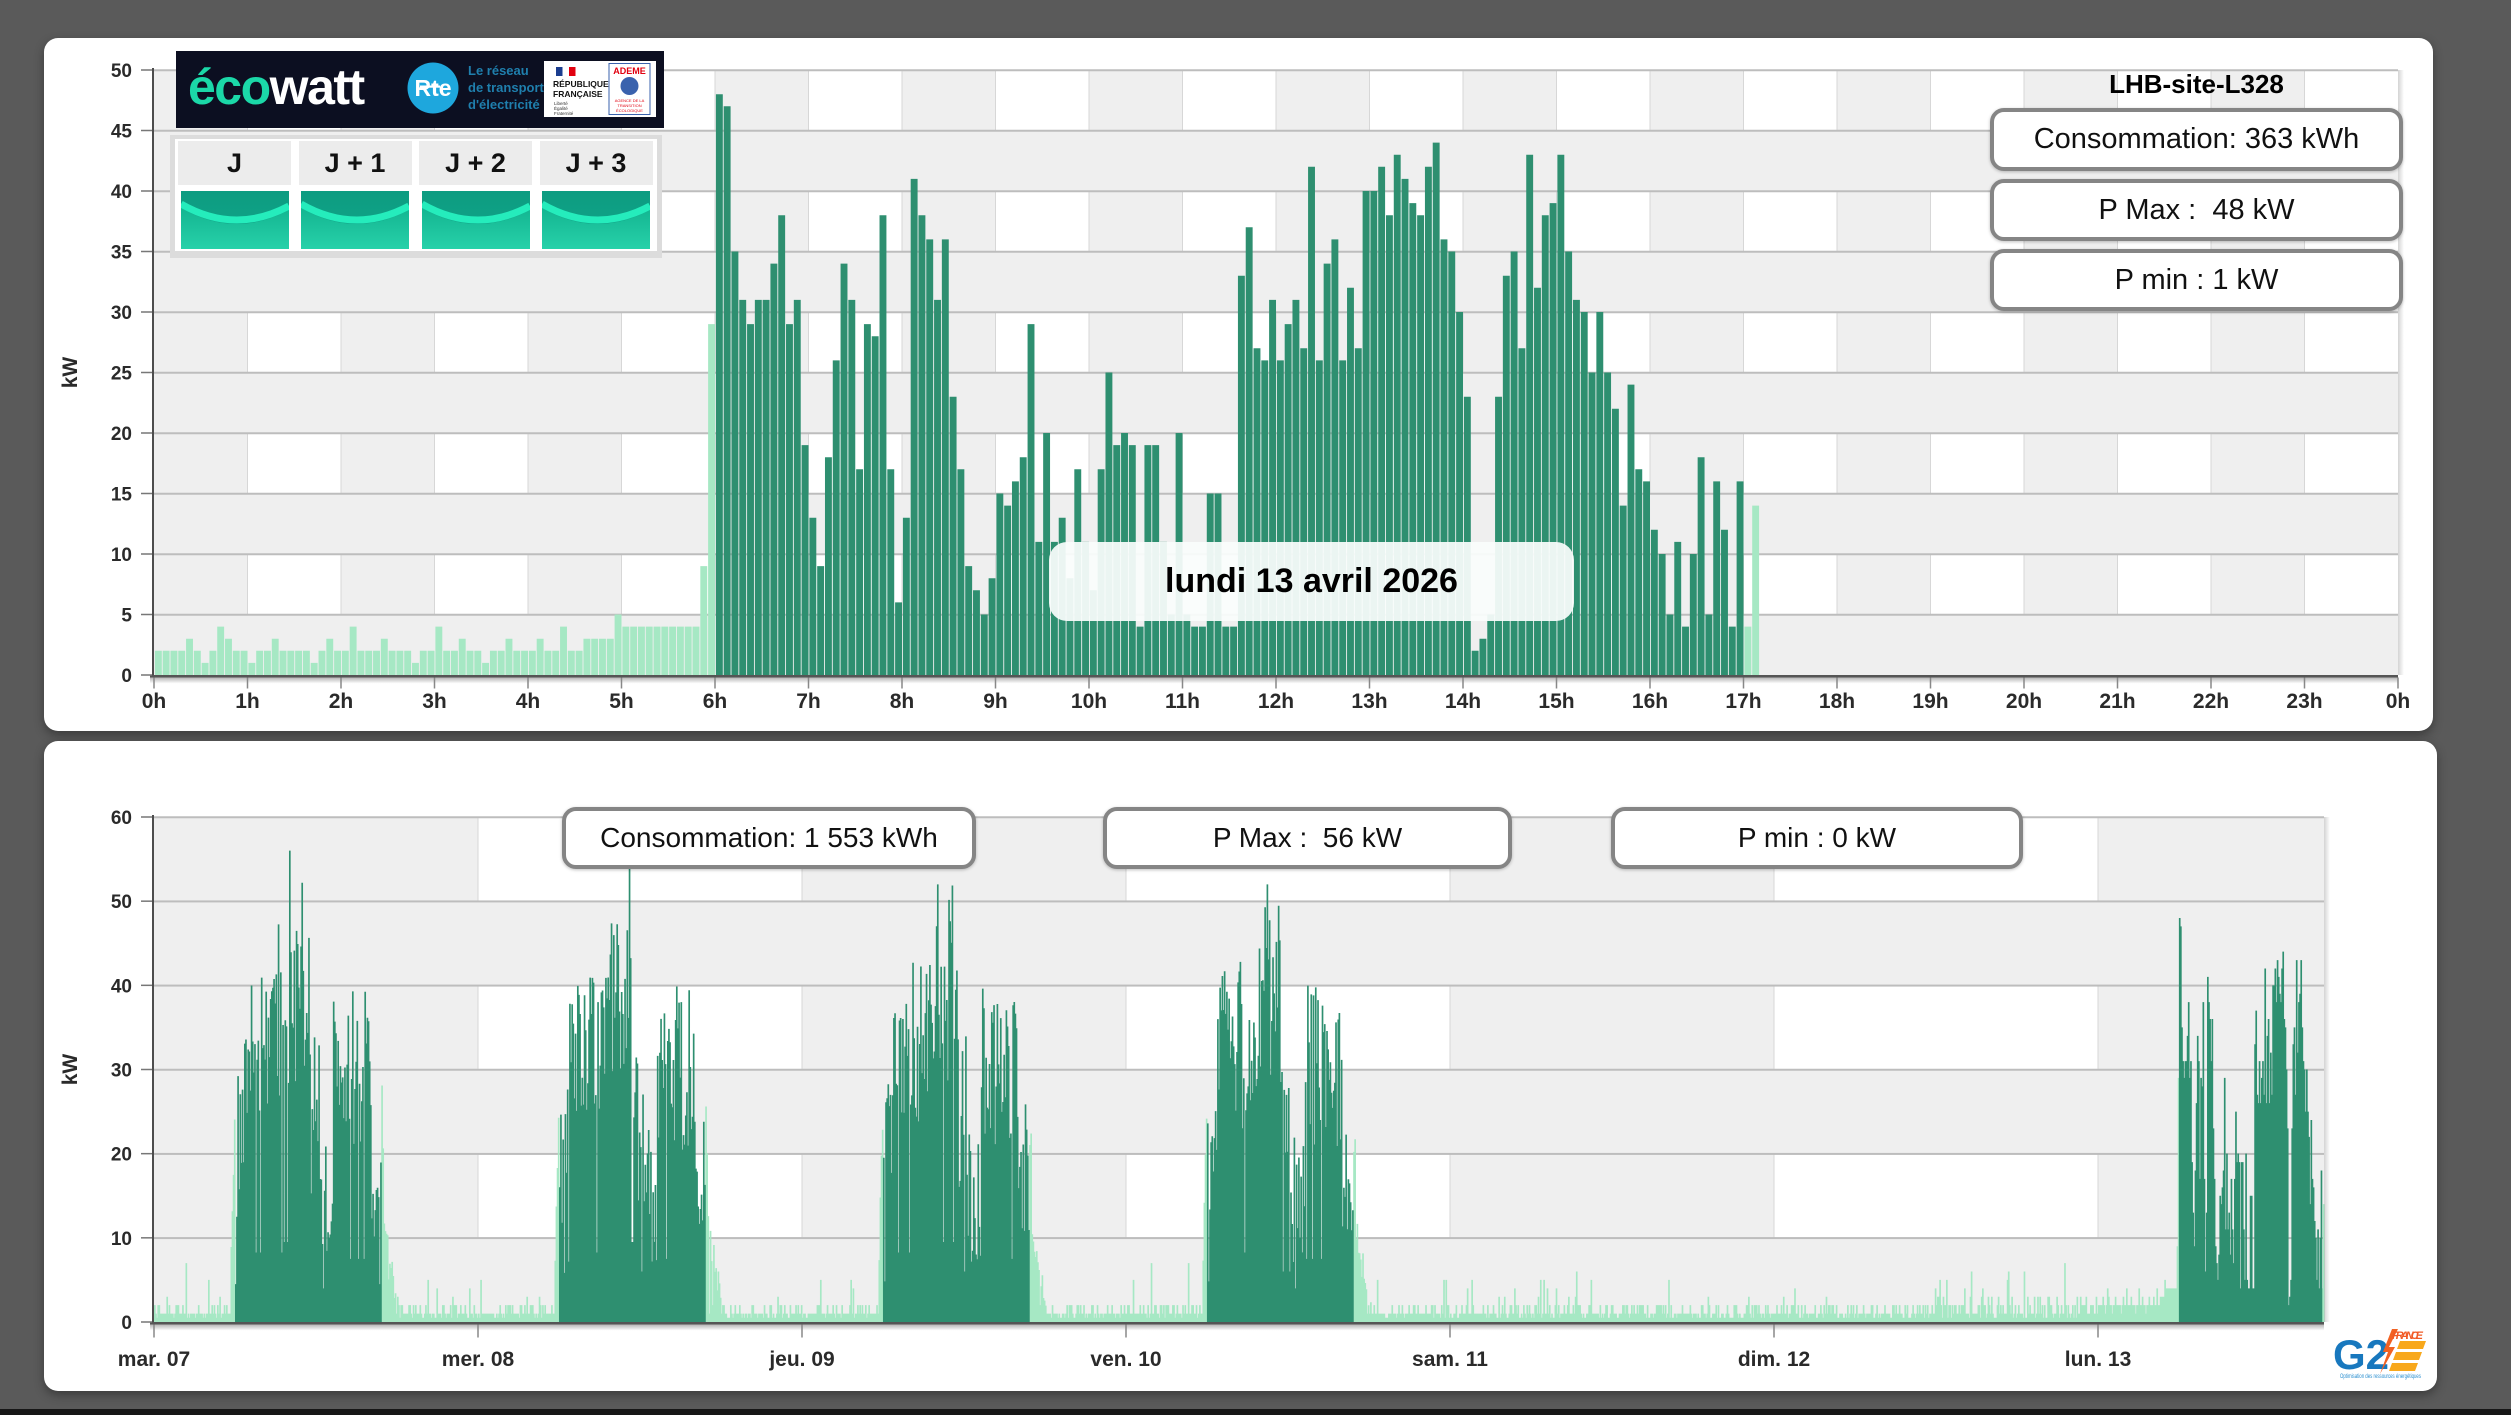 The height and width of the screenshot is (1415, 2511). I want to click on svg-text: 2h, so click(341, 701).